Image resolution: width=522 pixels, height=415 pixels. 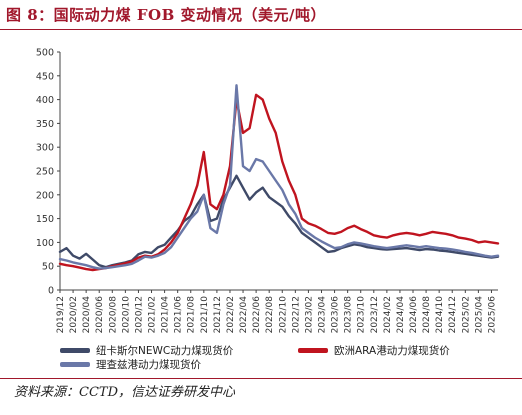 I want to click on x-tick-label: 2022/12, so click(x=296, y=314).